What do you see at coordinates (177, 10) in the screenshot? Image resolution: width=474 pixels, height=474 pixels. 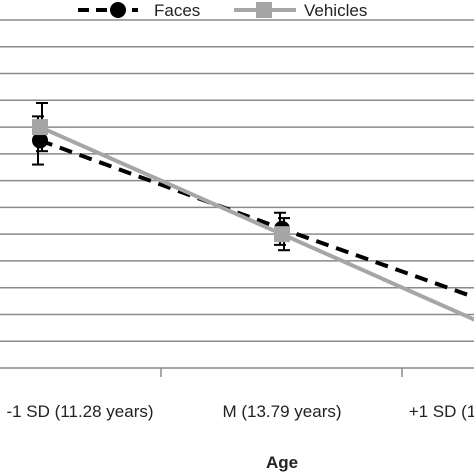 I see `legend-faces-label: Faces` at bounding box center [177, 10].